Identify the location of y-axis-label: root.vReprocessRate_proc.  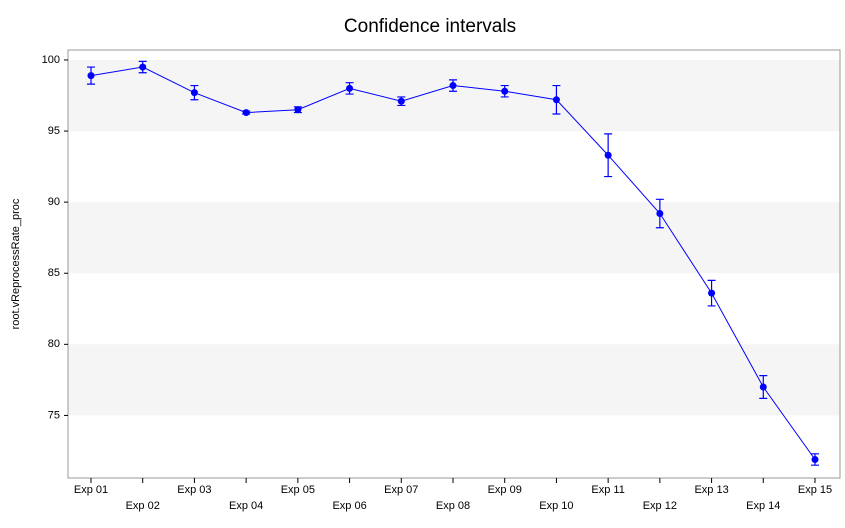
(16, 263).